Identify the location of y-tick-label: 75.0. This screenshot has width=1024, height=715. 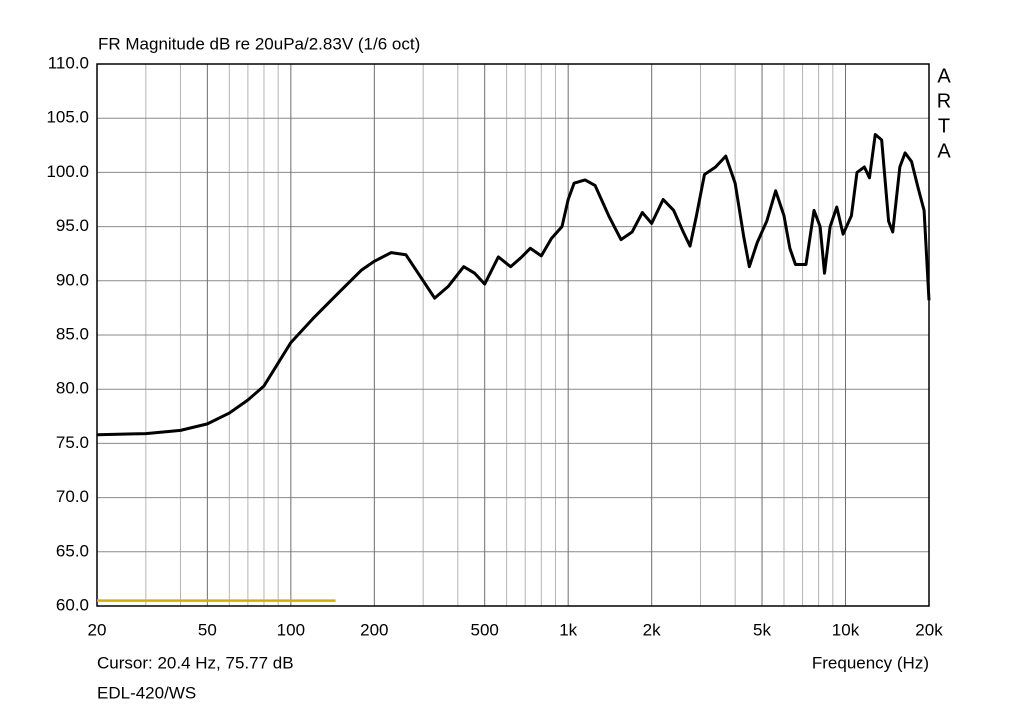
(72, 442).